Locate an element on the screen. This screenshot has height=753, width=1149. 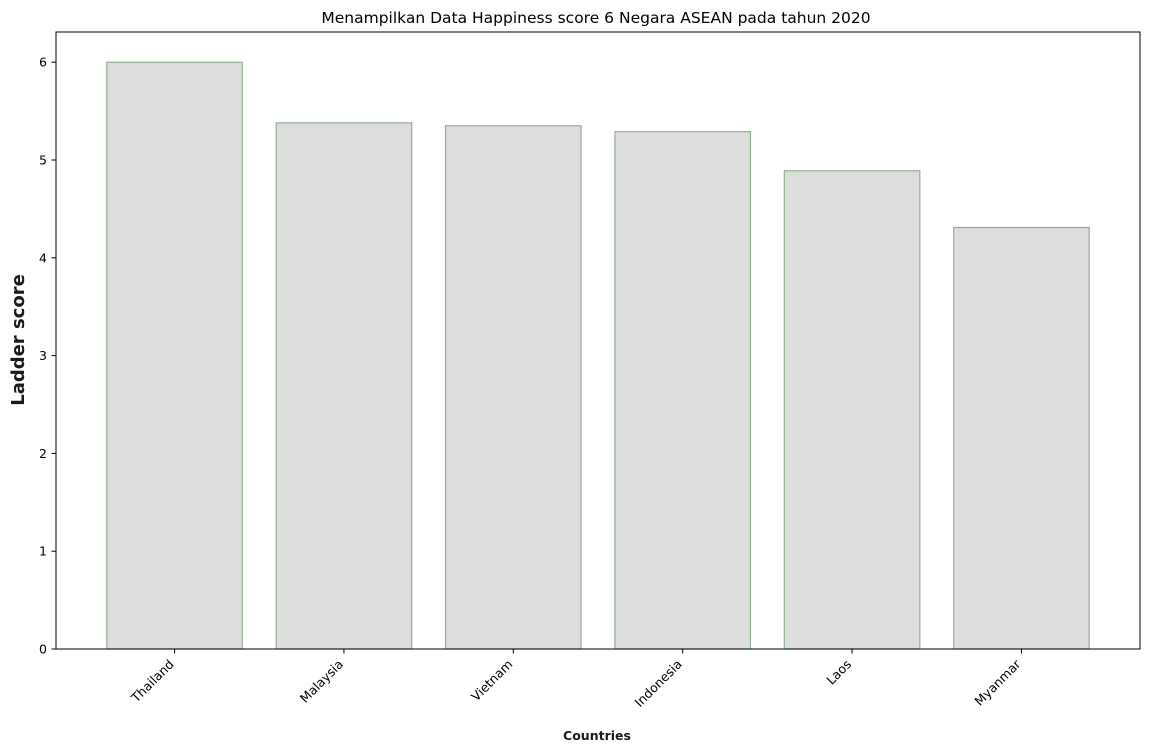
y-tick-label: 0 is located at coordinates (43, 649).